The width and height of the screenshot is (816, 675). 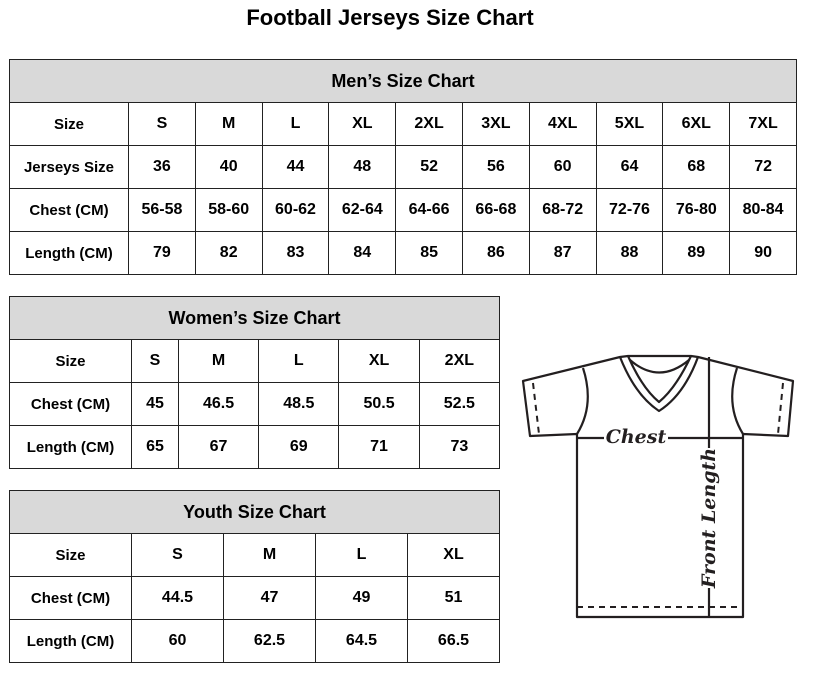 What do you see at coordinates (299, 447) in the screenshot?
I see `table-cell: 69` at bounding box center [299, 447].